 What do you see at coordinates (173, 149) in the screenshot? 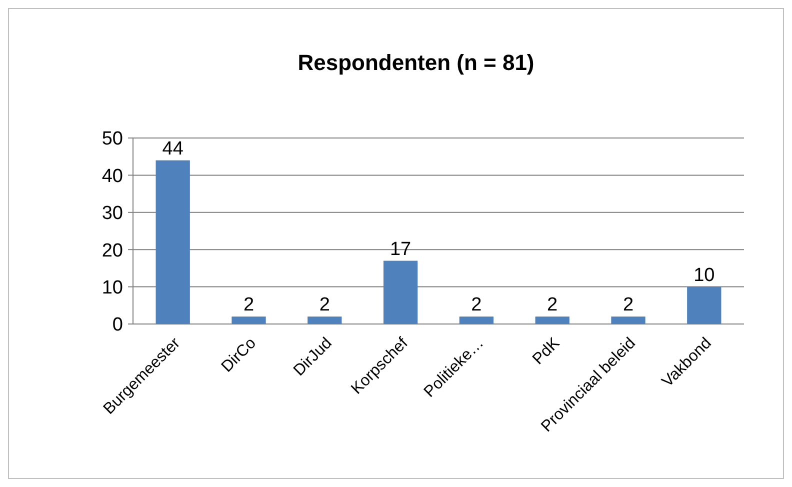
I see `data-label: 44` at bounding box center [173, 149].